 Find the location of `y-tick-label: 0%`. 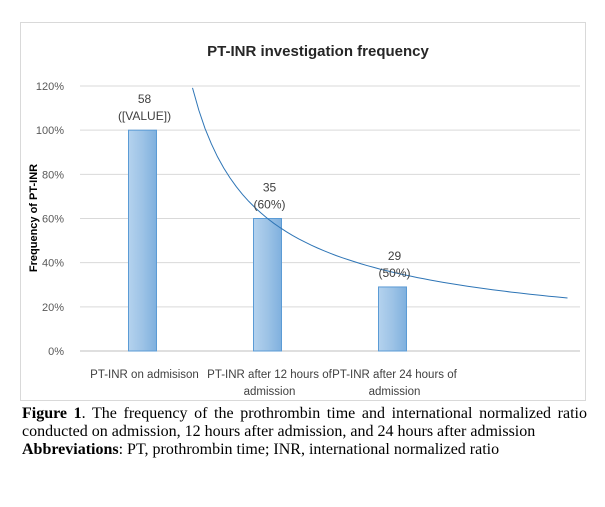

y-tick-label: 0% is located at coordinates (56, 352).